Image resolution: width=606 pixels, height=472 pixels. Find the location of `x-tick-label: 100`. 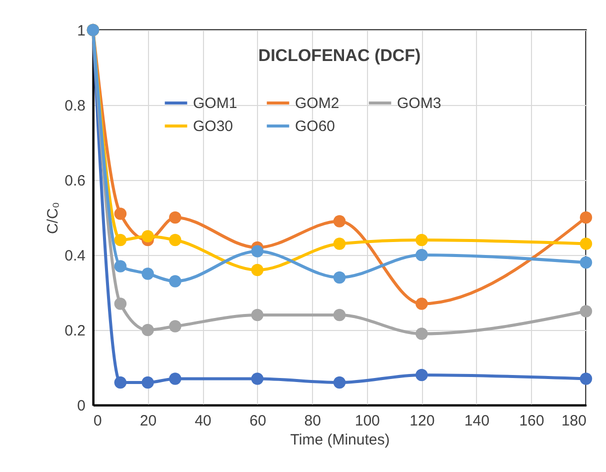

x-tick-label: 100 is located at coordinates (367, 421).